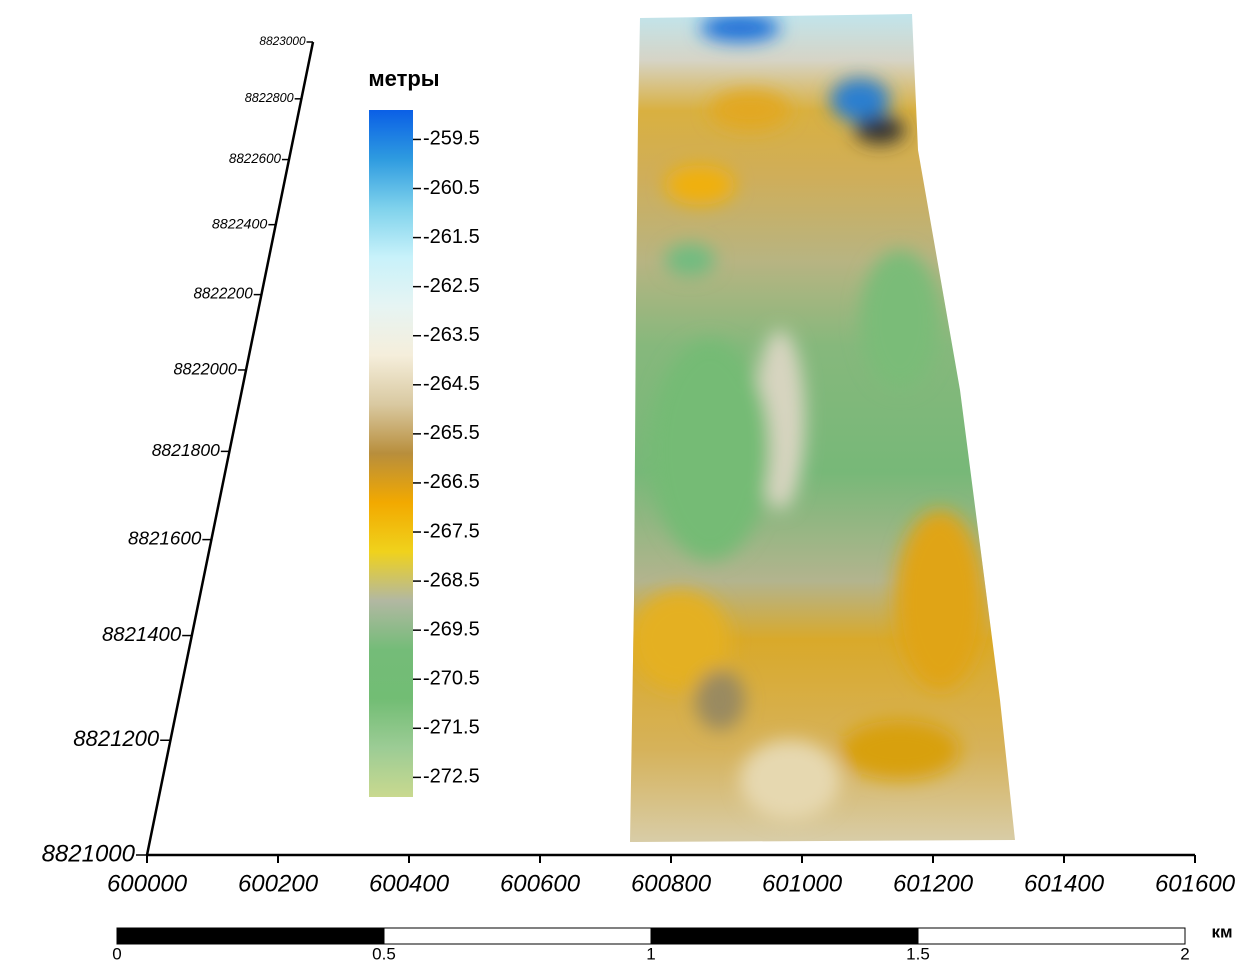  What do you see at coordinates (165, 538) in the screenshot?
I see `y-tick-label: 8821600` at bounding box center [165, 538].